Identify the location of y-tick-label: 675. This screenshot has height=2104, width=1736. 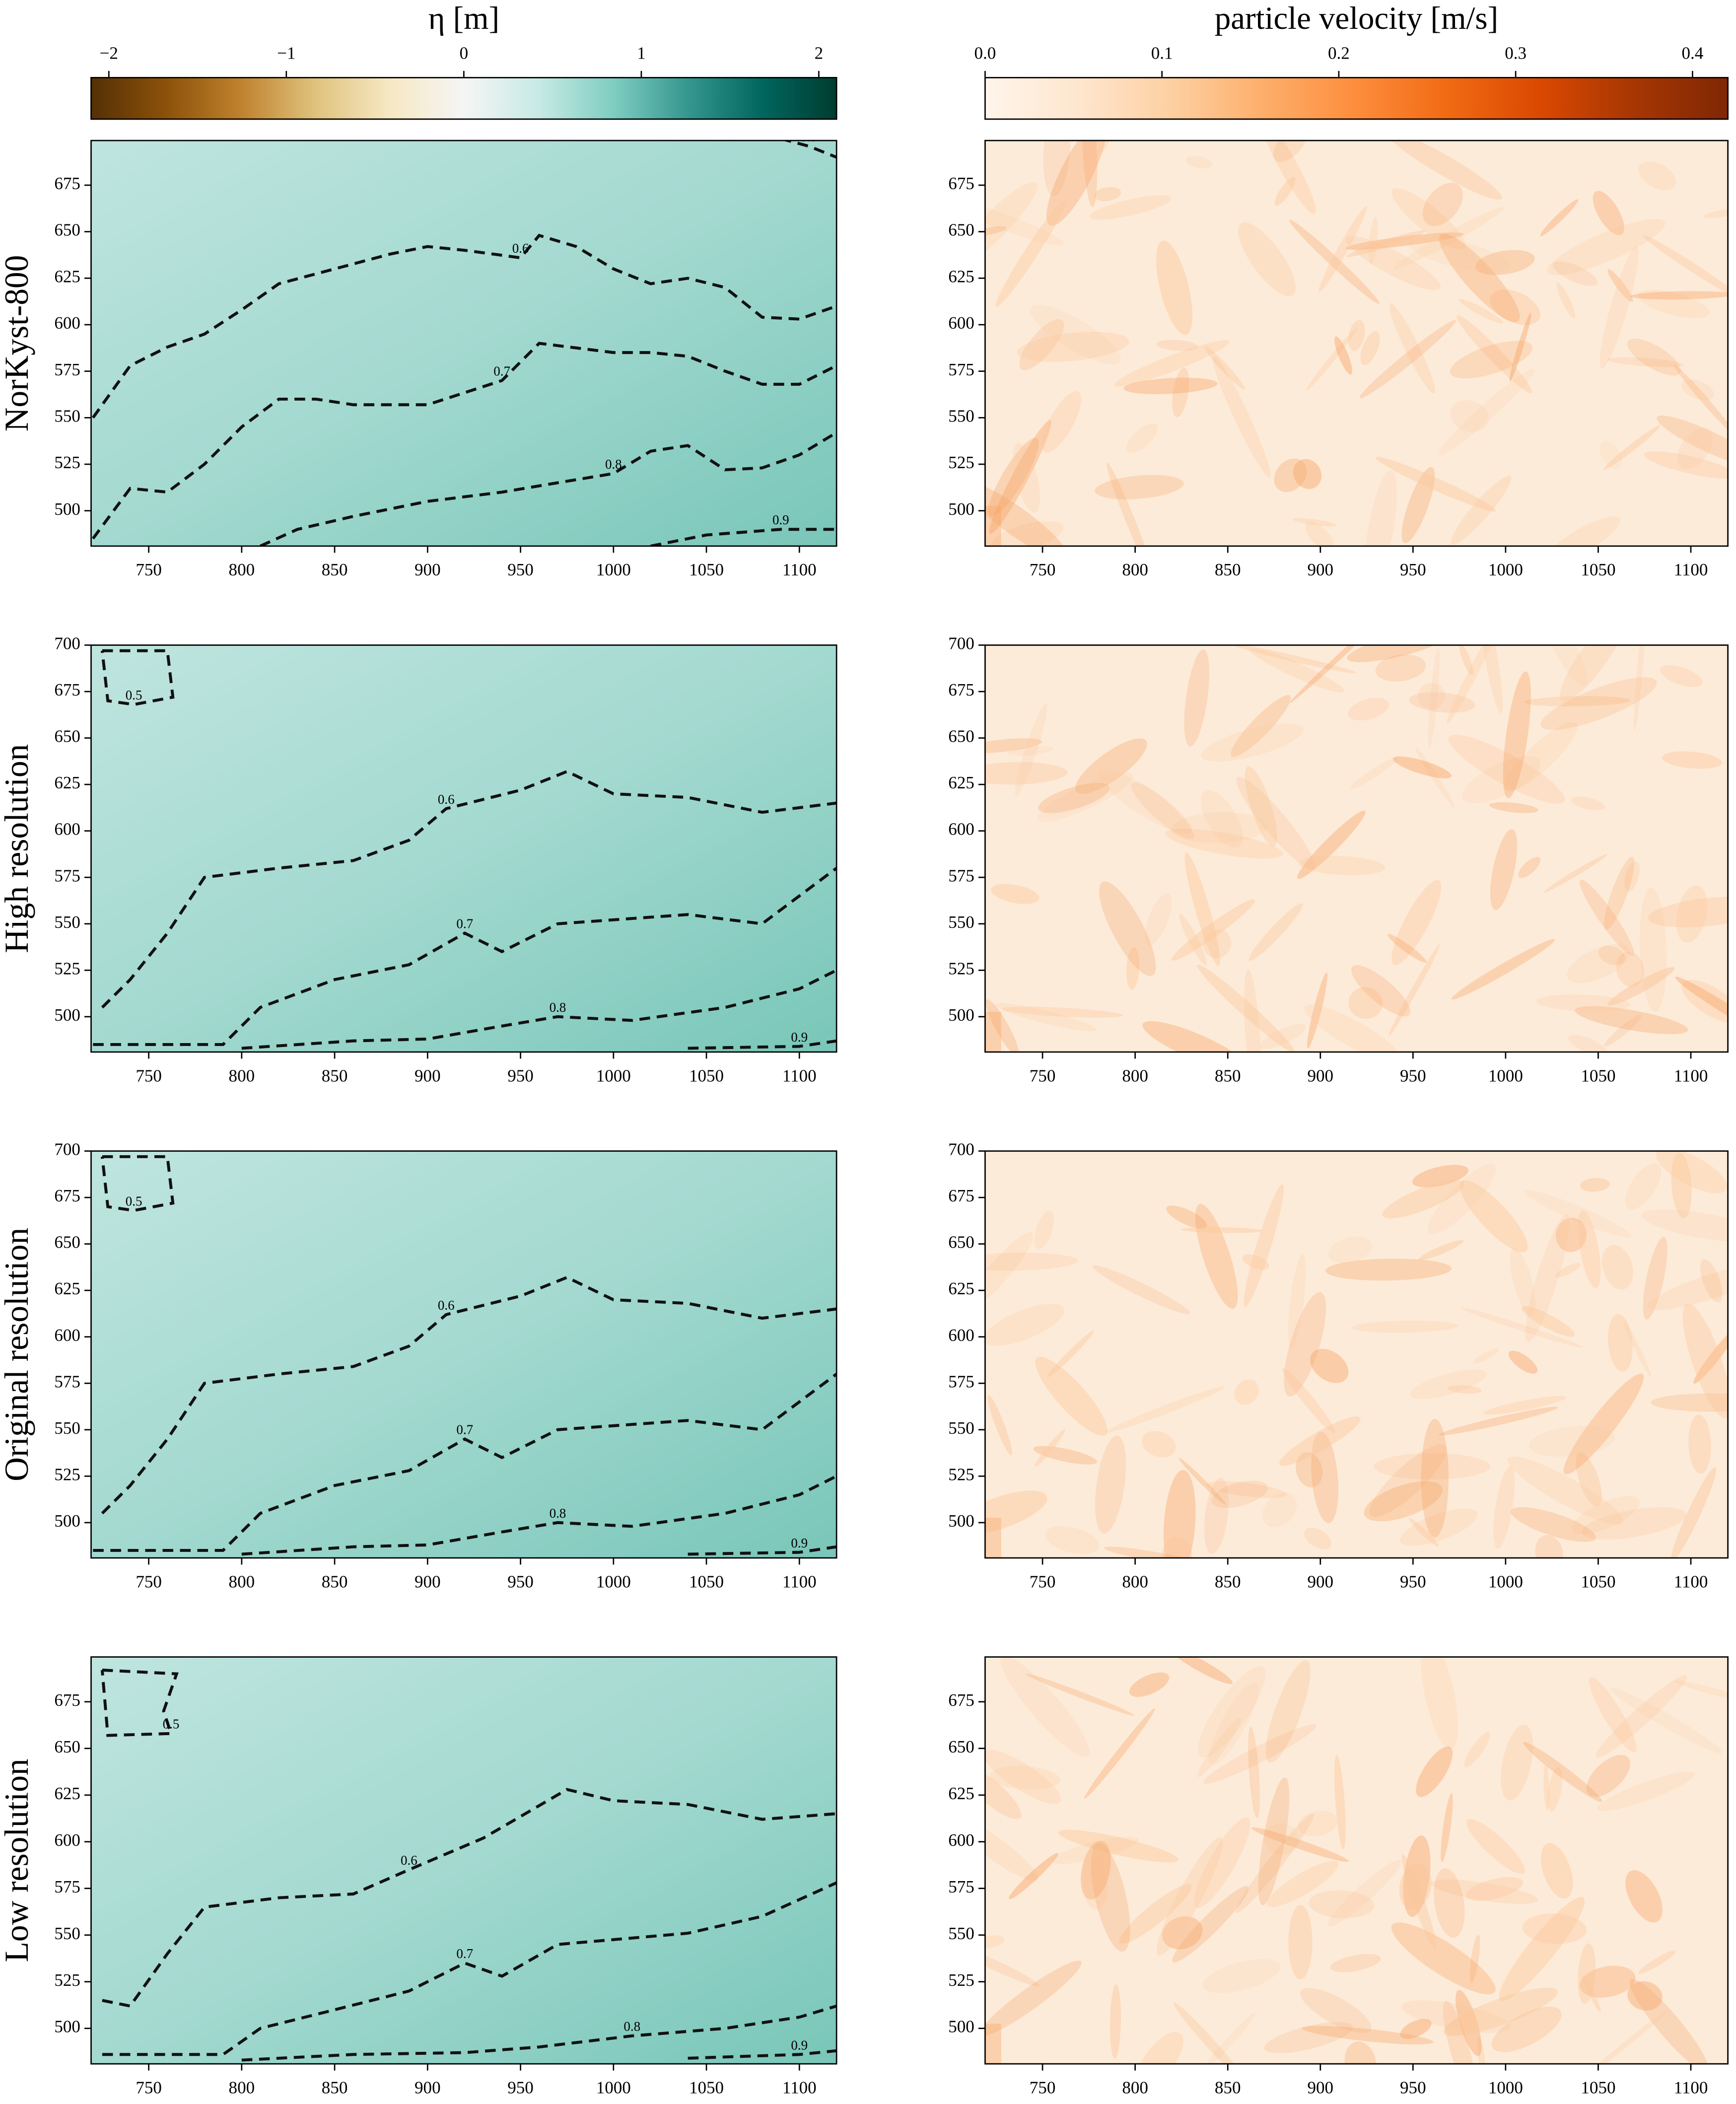
(961, 1196).